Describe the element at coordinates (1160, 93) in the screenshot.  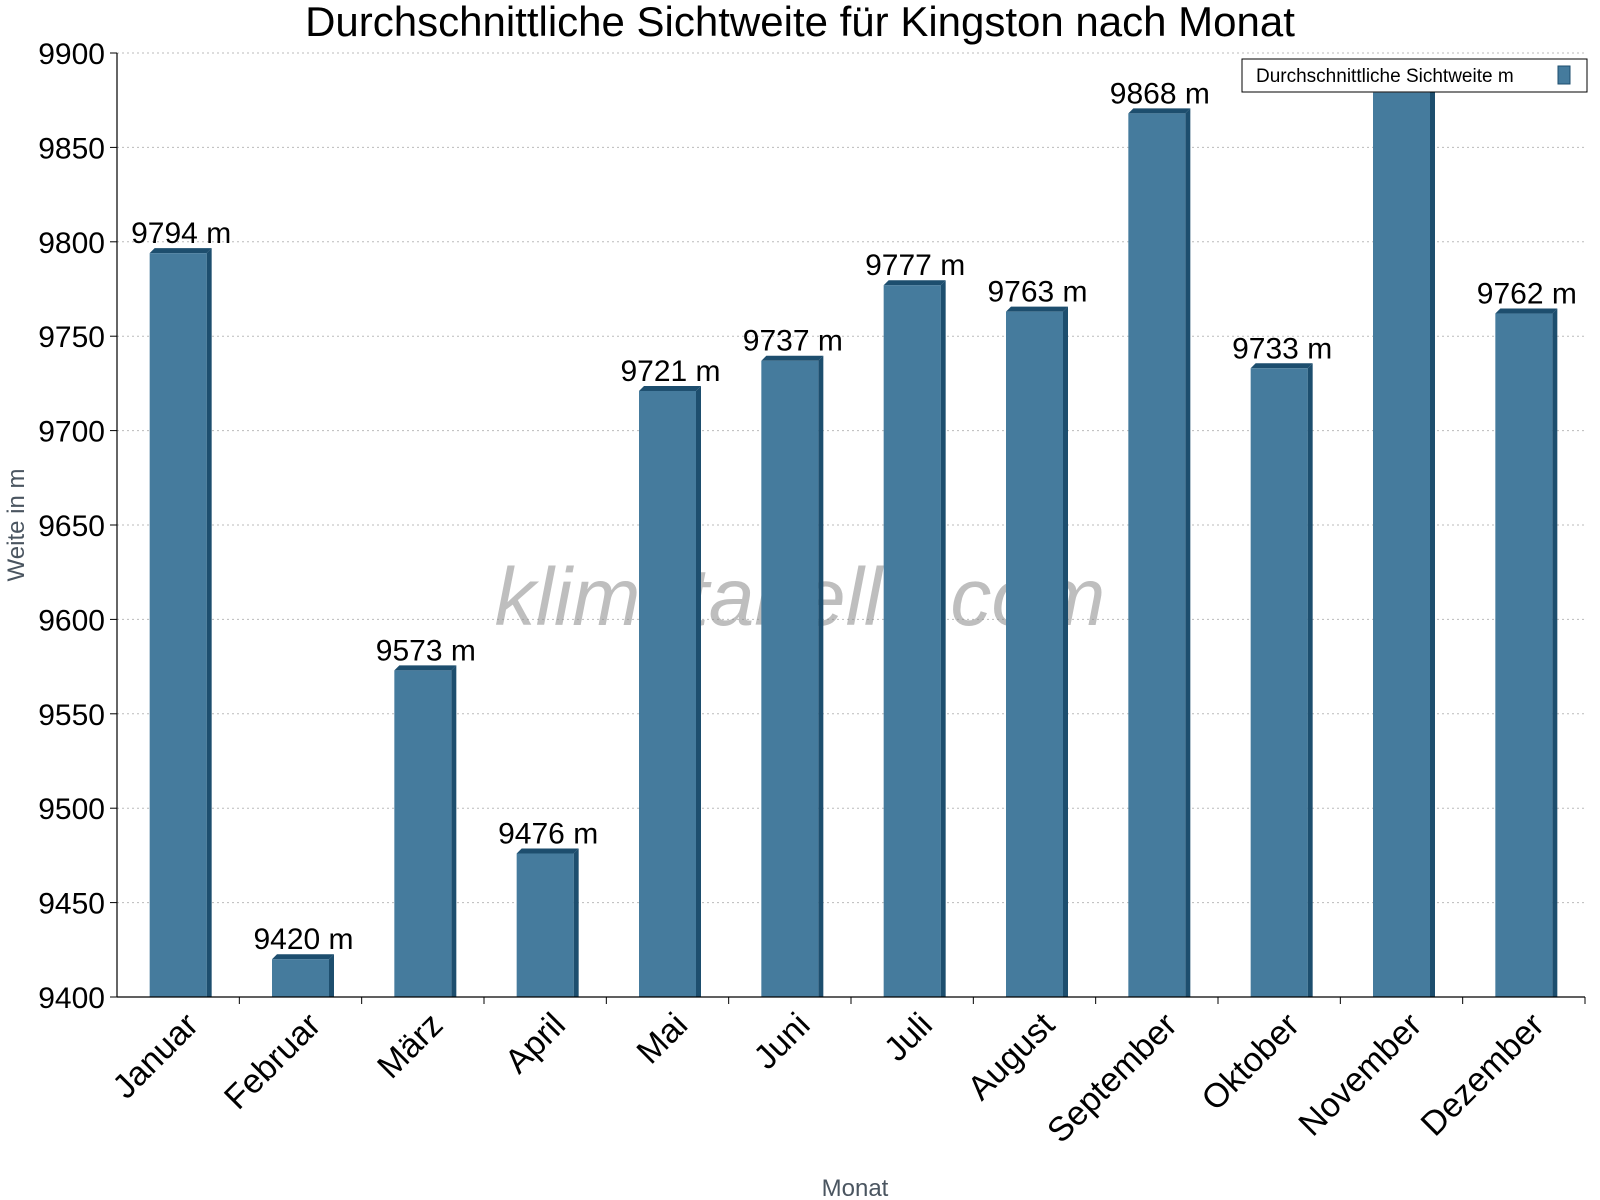
I see `data-label: 9868 m` at that location.